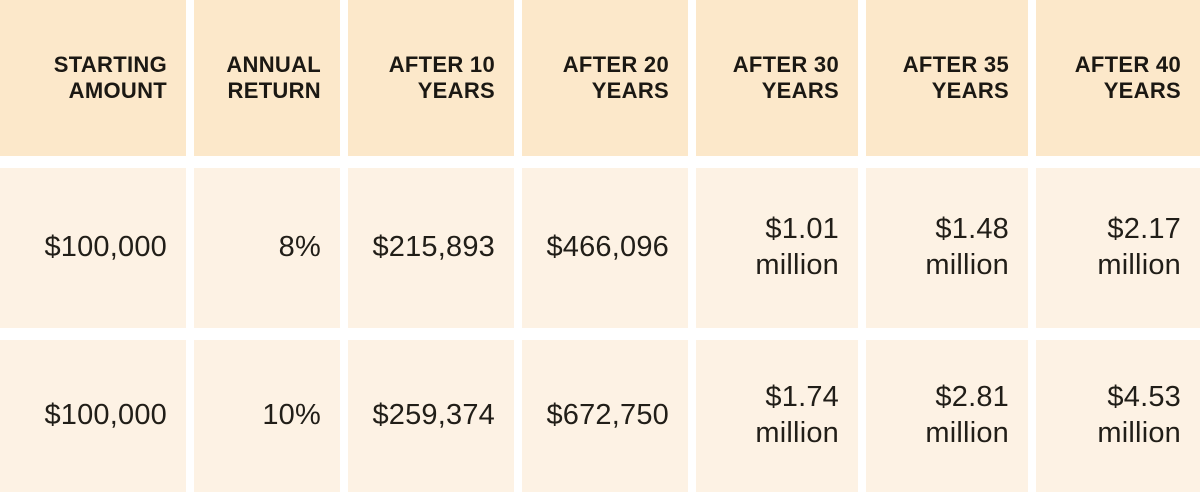  What do you see at coordinates (947, 416) in the screenshot?
I see `row2-after-35-years: $2.81 million` at bounding box center [947, 416].